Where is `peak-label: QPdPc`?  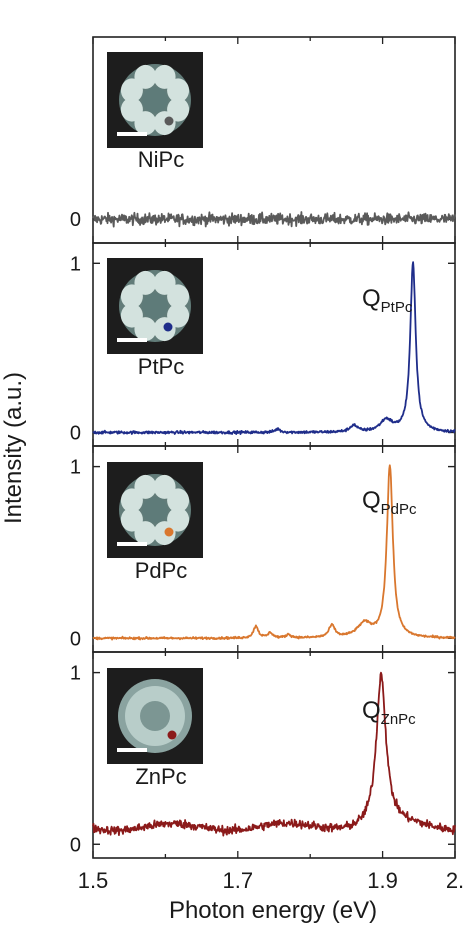 peak-label: QPdPc is located at coordinates (389, 502).